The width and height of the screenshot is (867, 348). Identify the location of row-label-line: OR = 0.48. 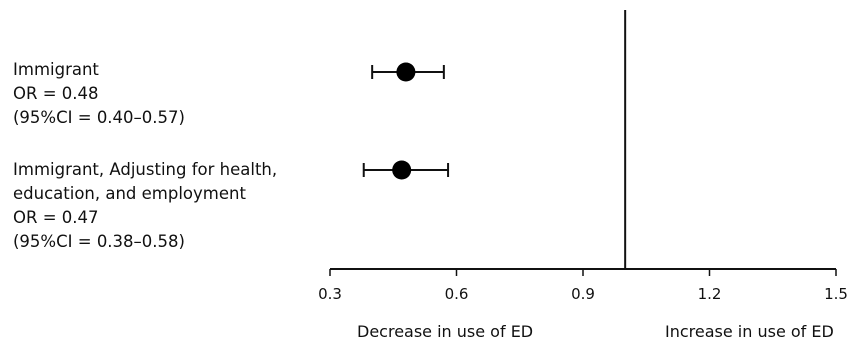
(56, 93).